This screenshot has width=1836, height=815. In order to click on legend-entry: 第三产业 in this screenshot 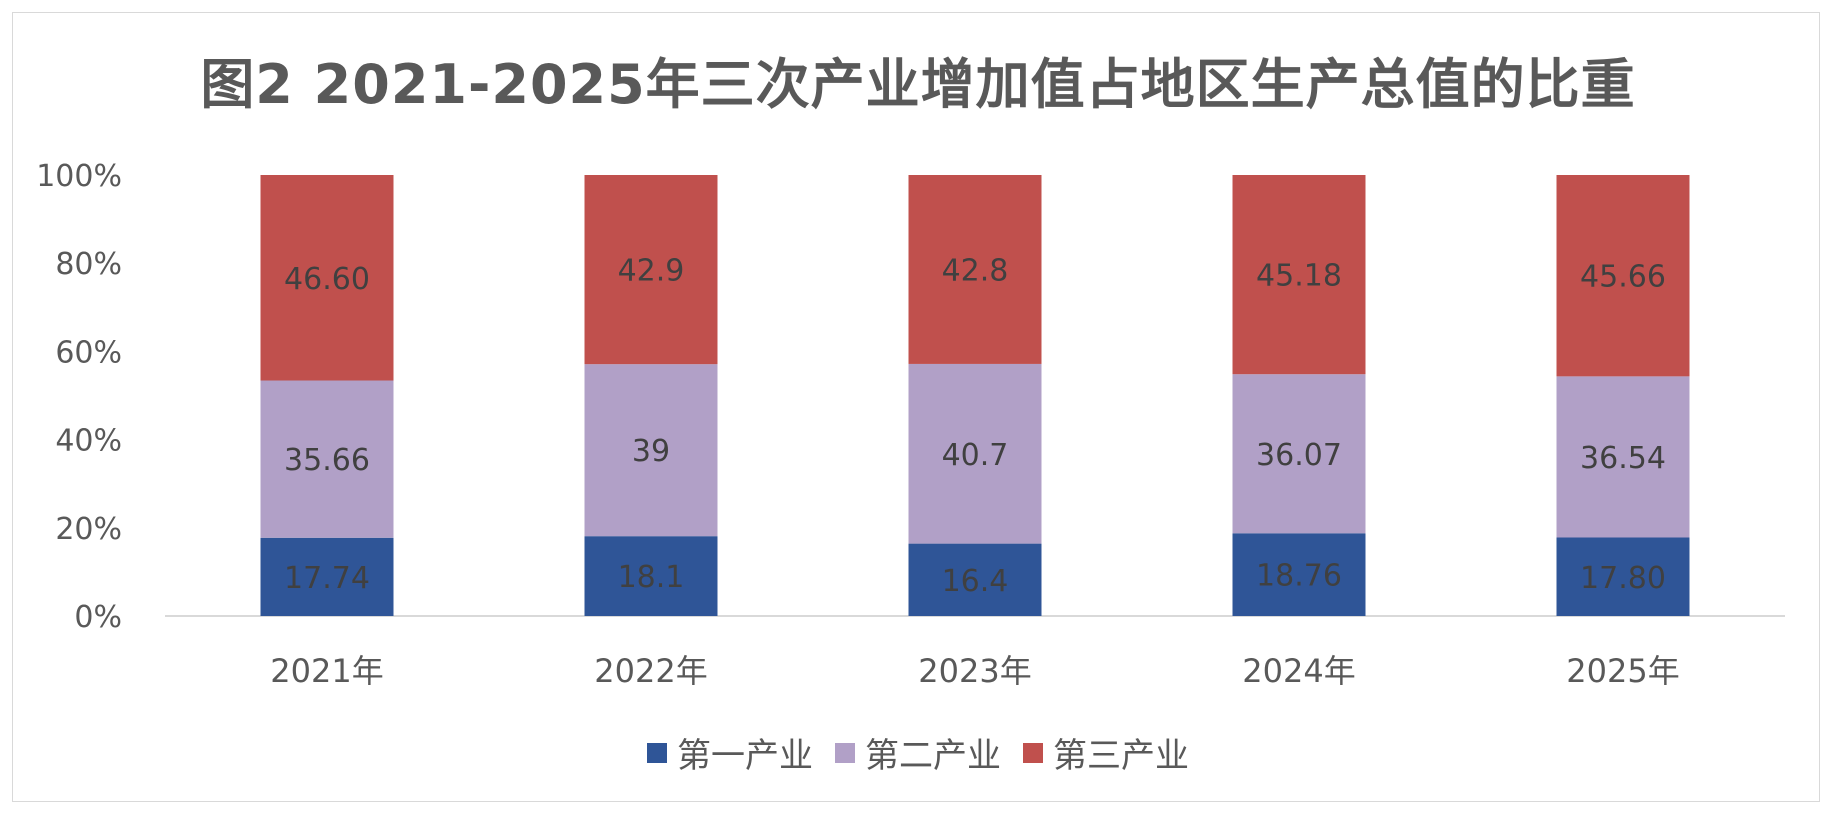, I will do `click(1106, 752)`.